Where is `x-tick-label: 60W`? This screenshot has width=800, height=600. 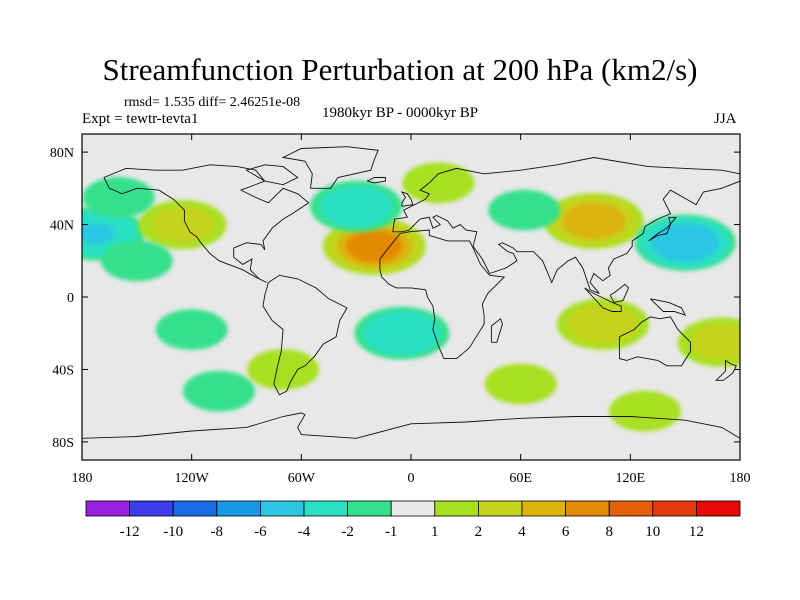 x-tick-label: 60W is located at coordinates (302, 478).